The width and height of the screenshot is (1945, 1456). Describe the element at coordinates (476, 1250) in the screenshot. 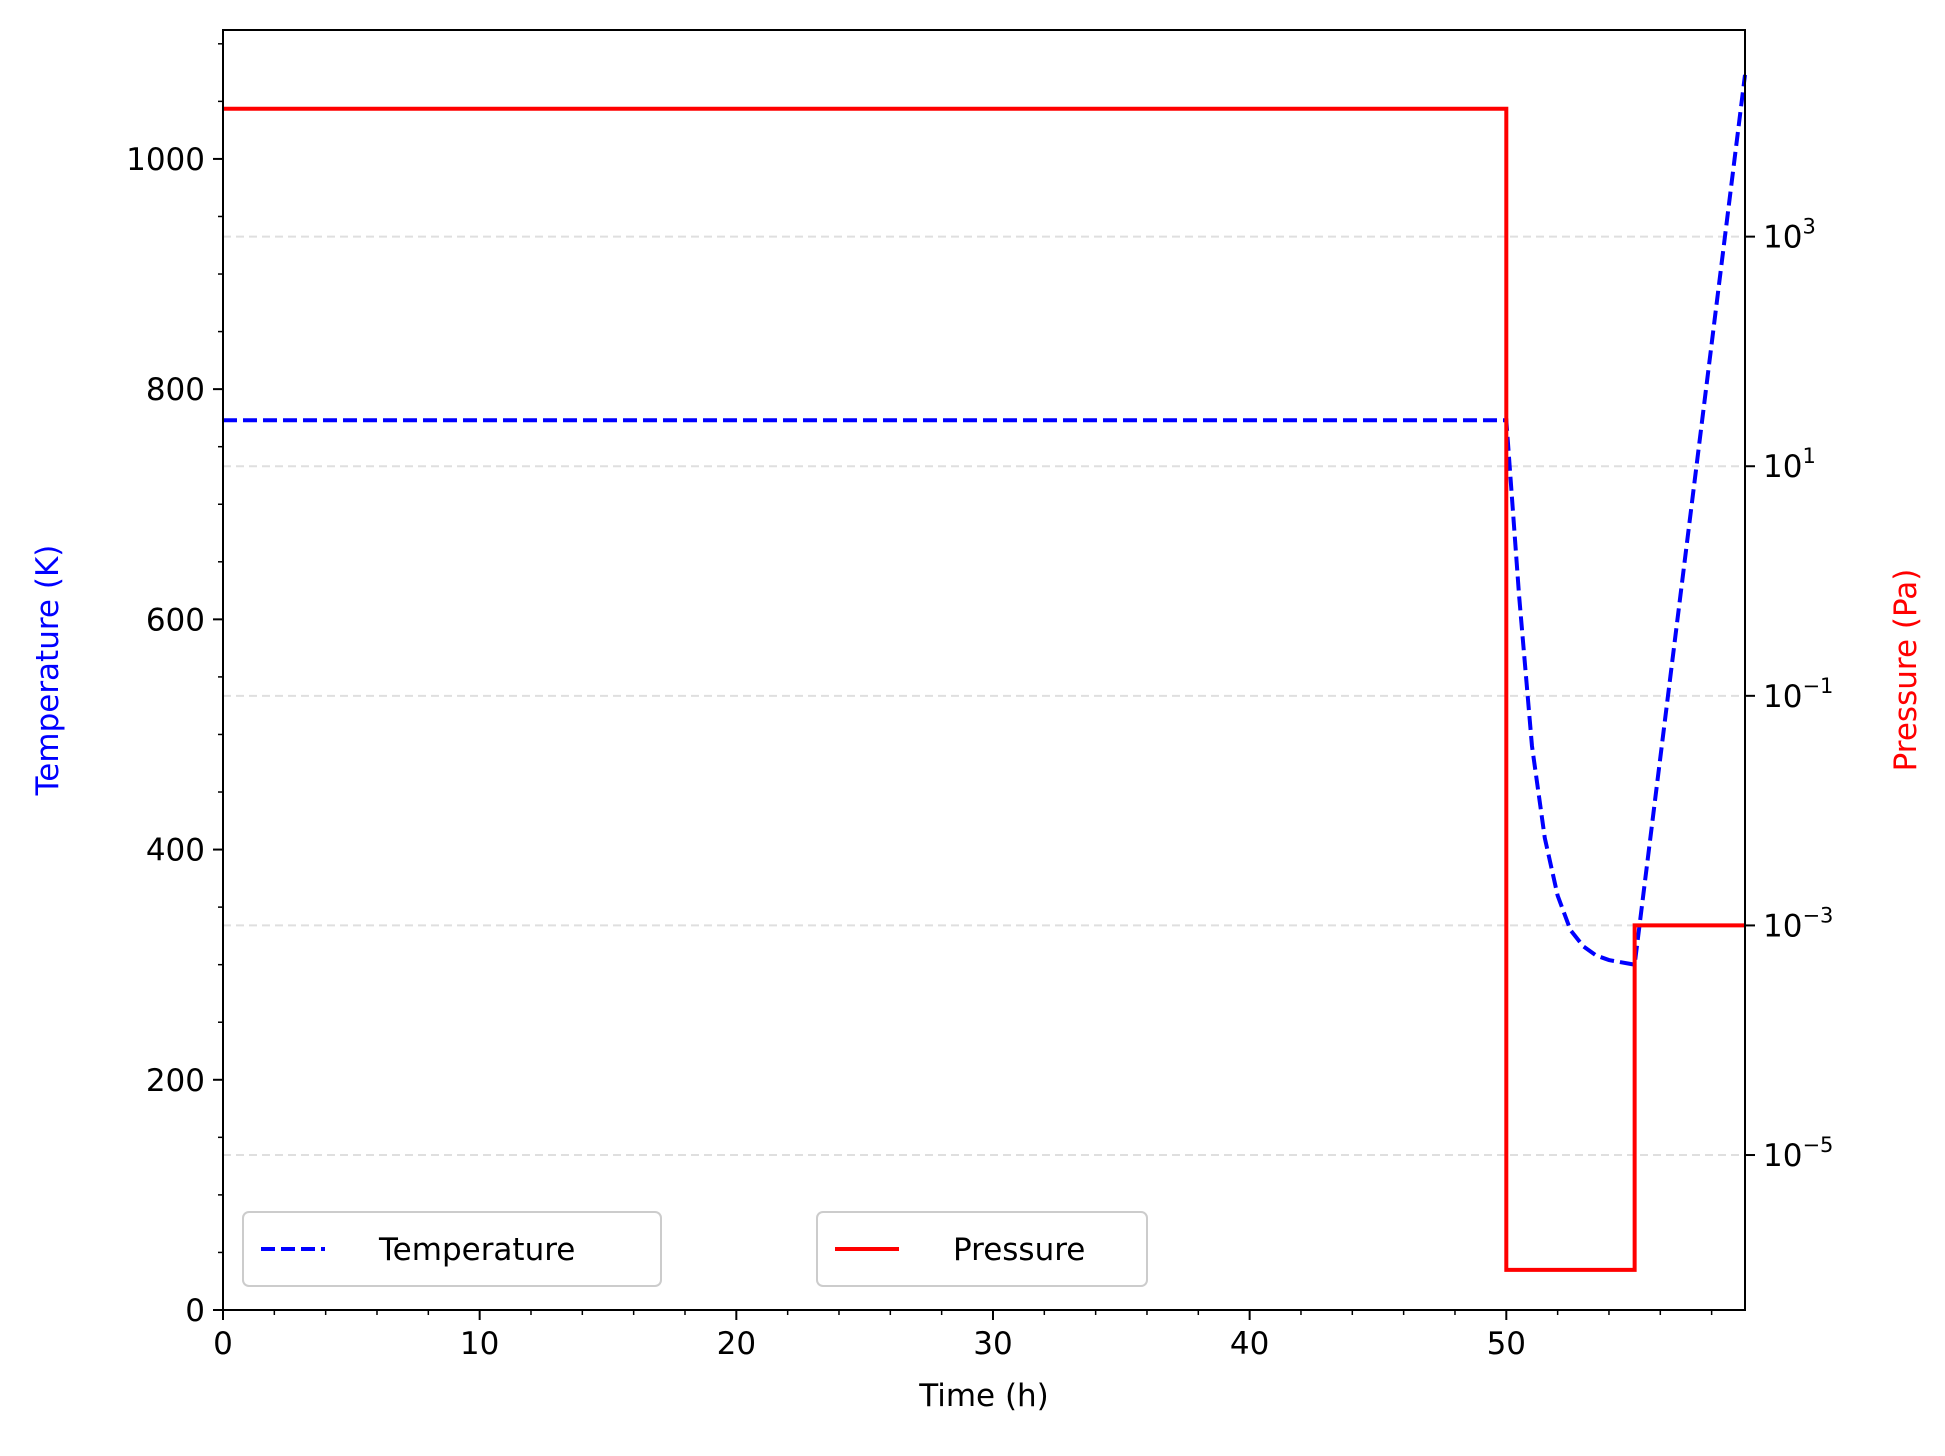

I see `legend-temperature-label: Temperature` at that location.